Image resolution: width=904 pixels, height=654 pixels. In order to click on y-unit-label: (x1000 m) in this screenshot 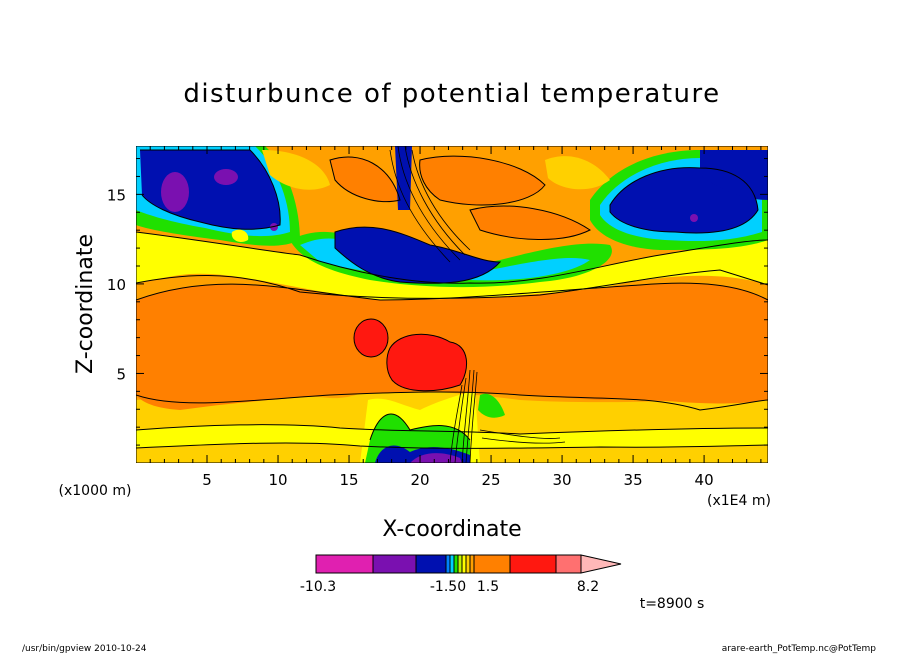, I will do `click(95, 491)`.